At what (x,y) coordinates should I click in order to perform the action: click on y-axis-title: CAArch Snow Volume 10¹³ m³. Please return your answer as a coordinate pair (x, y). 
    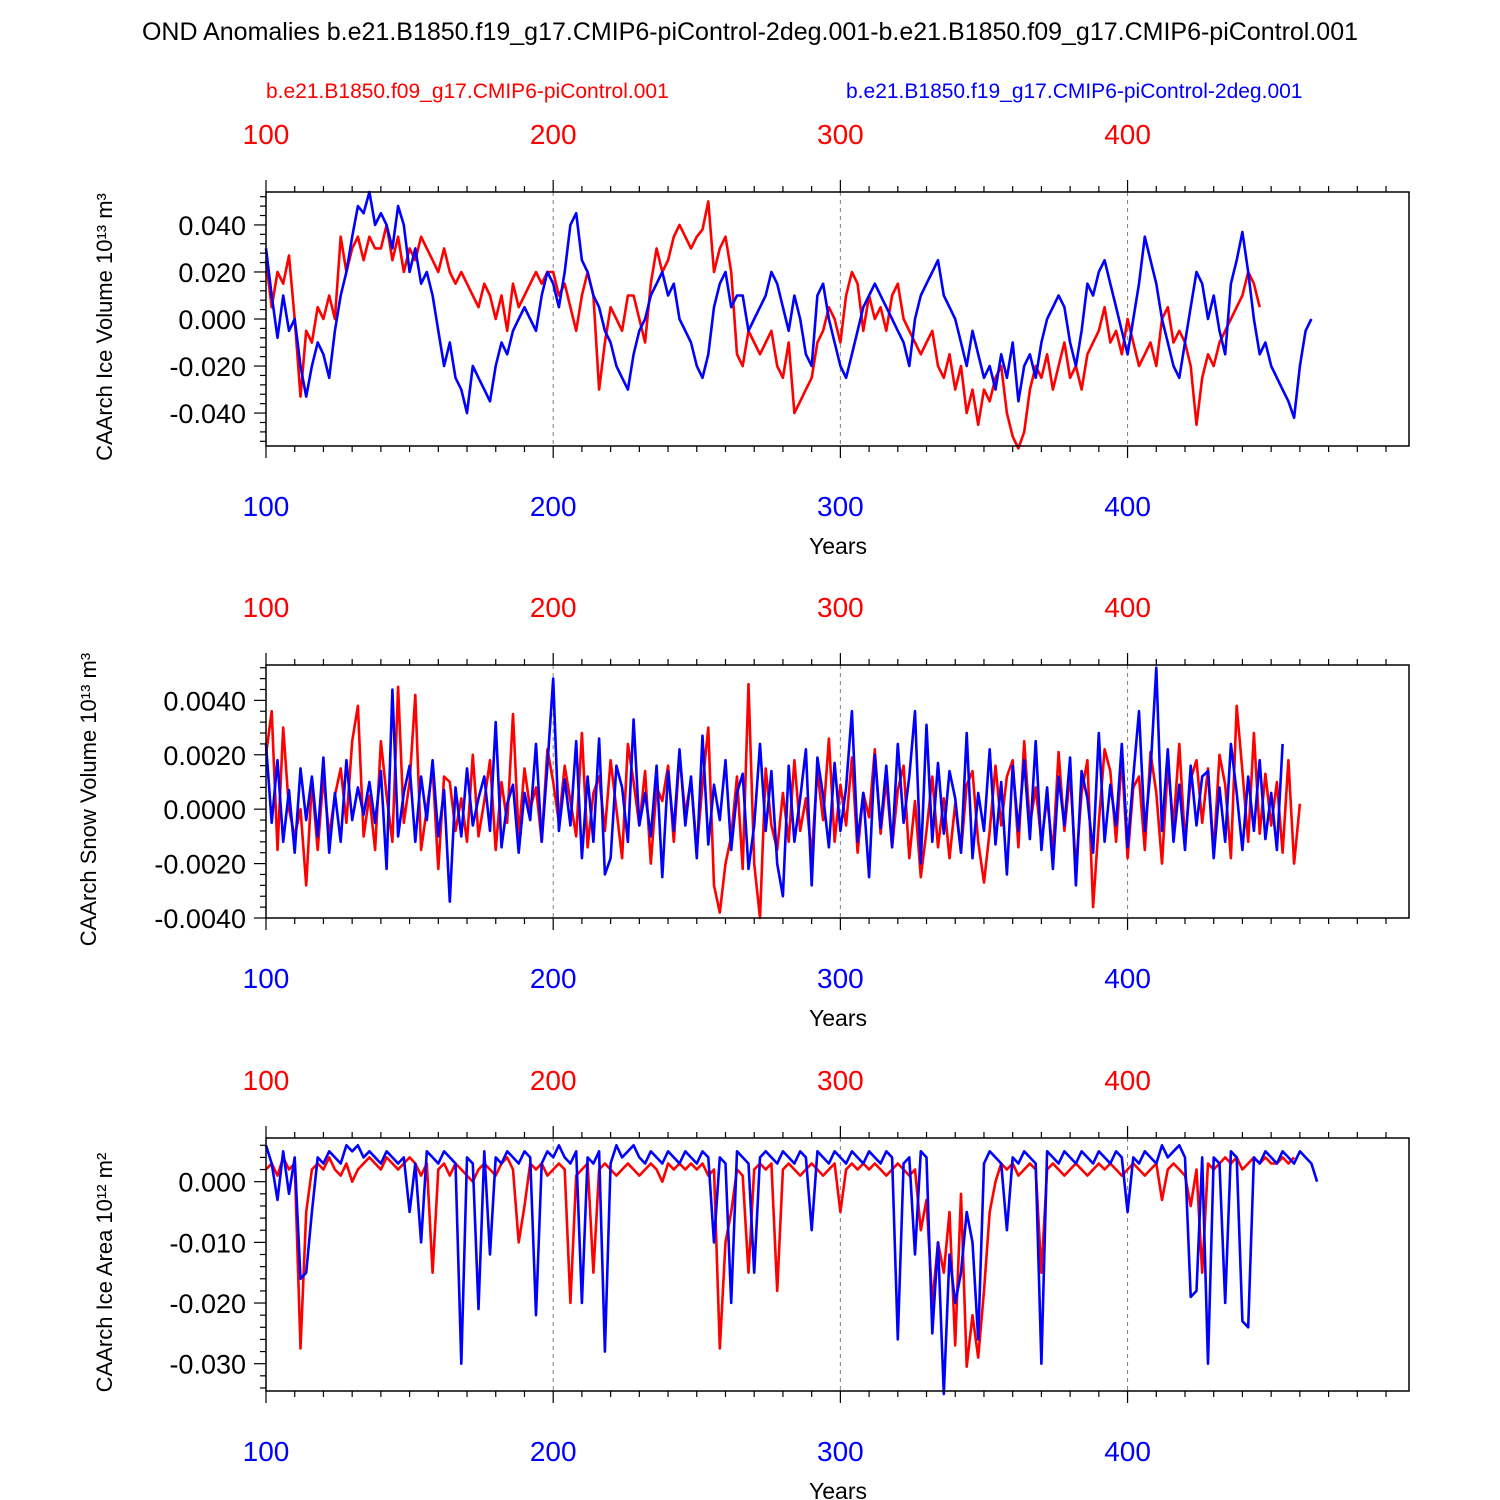
    Looking at the image, I should click on (88, 799).